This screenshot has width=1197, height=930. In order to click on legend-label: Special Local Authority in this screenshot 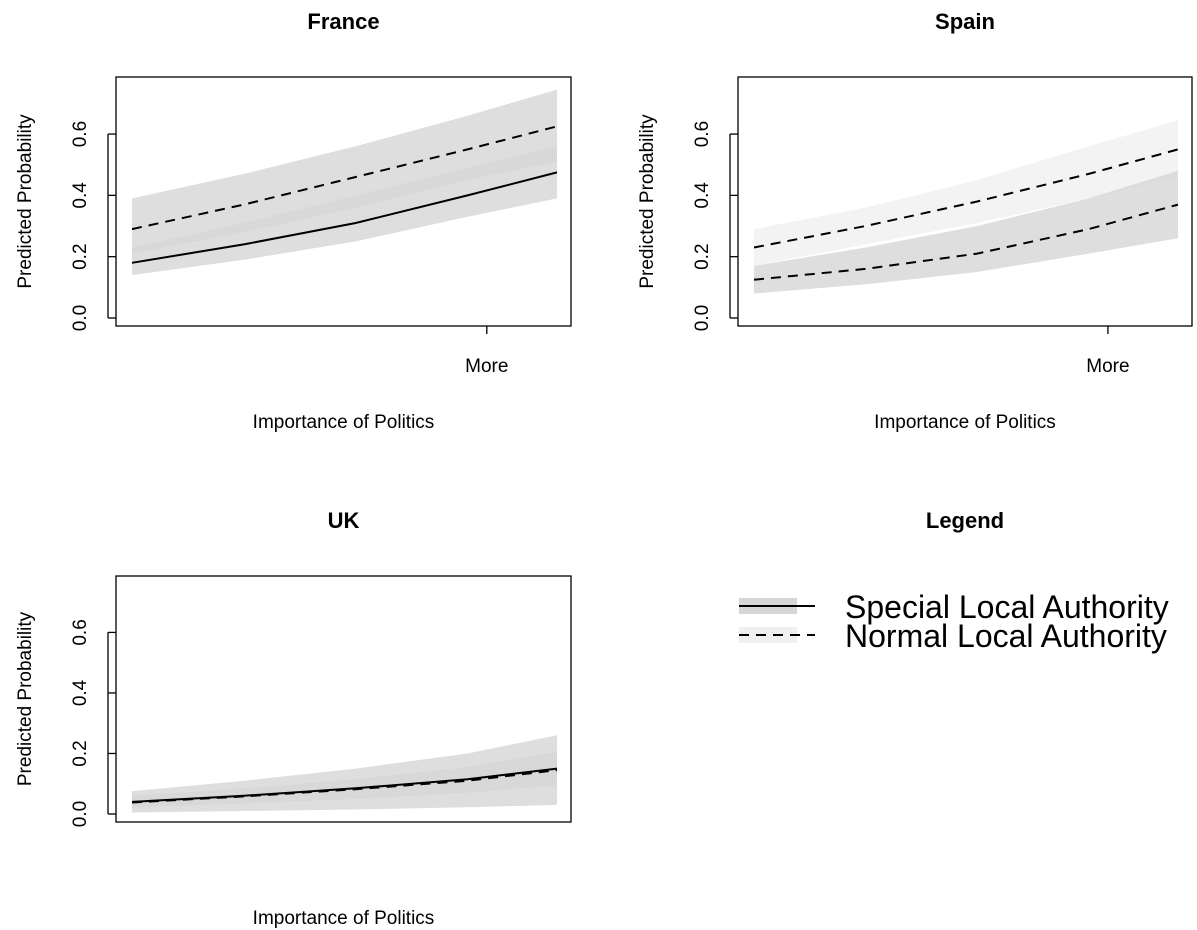, I will do `click(1007, 607)`.